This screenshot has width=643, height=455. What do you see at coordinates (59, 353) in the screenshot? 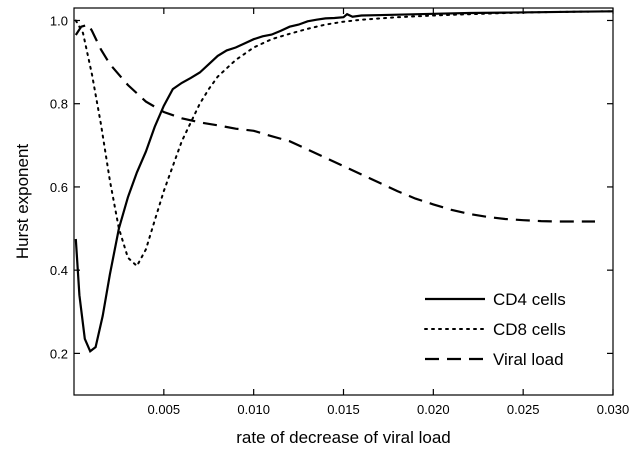
I see `y-tick-label: 0.2` at bounding box center [59, 353].